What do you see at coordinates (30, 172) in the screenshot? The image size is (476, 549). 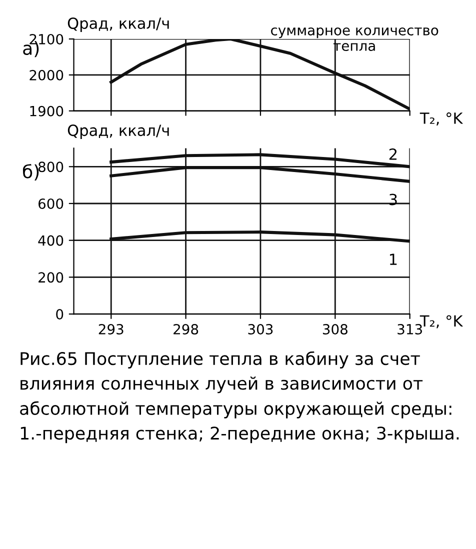 I see `text: б)` at bounding box center [30, 172].